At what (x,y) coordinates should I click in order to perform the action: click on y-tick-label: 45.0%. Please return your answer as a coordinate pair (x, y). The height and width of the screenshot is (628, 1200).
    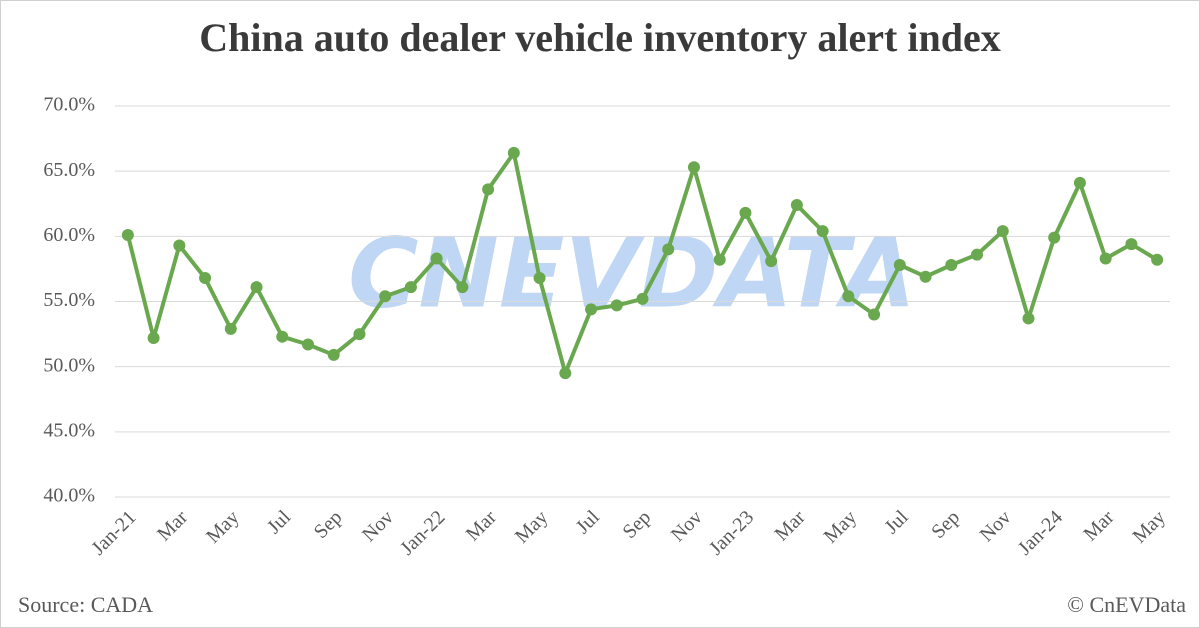
    Looking at the image, I should click on (69, 430).